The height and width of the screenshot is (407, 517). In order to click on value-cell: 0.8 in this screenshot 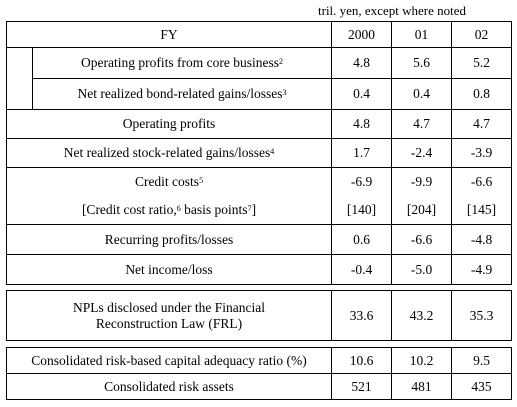, I will do `click(482, 94)`.